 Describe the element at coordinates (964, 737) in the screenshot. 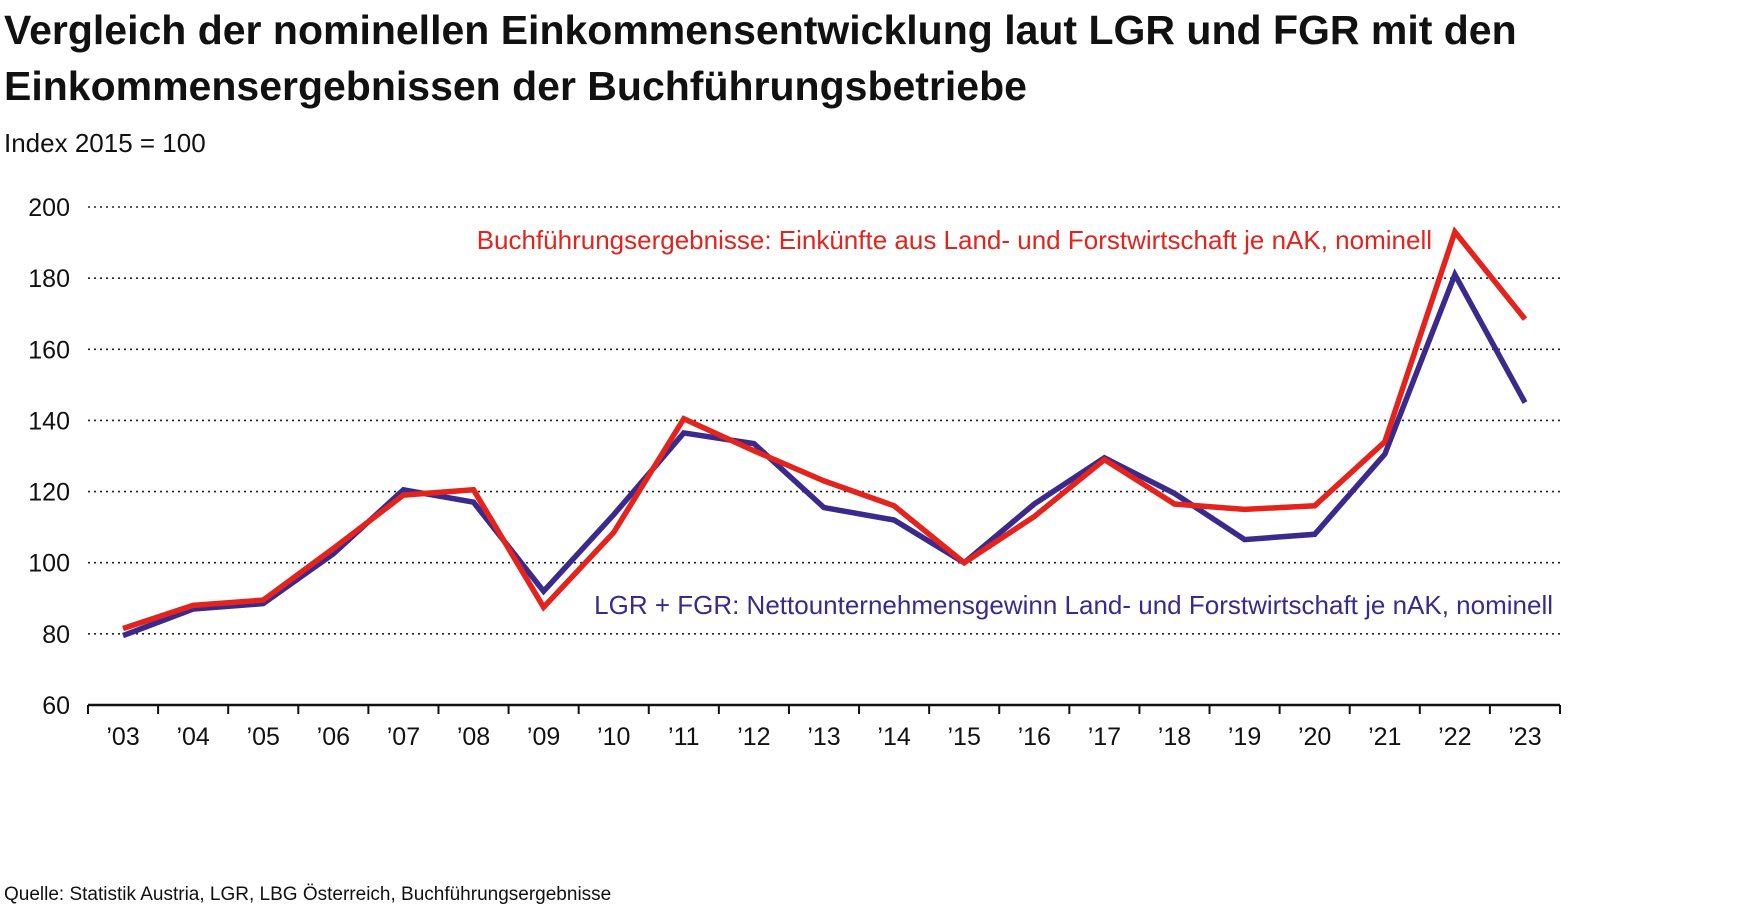

I see `x-tick-label: ’15` at that location.